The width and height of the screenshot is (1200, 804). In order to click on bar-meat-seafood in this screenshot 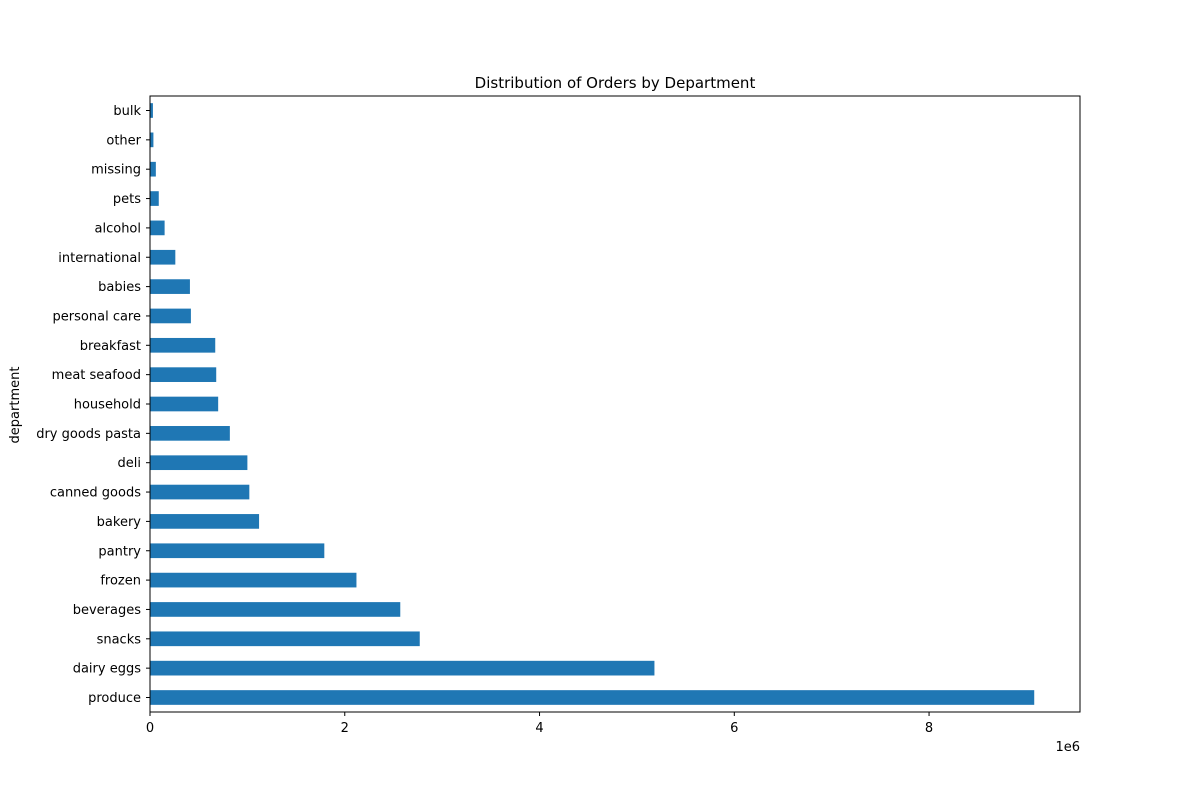, I will do `click(183, 374)`.